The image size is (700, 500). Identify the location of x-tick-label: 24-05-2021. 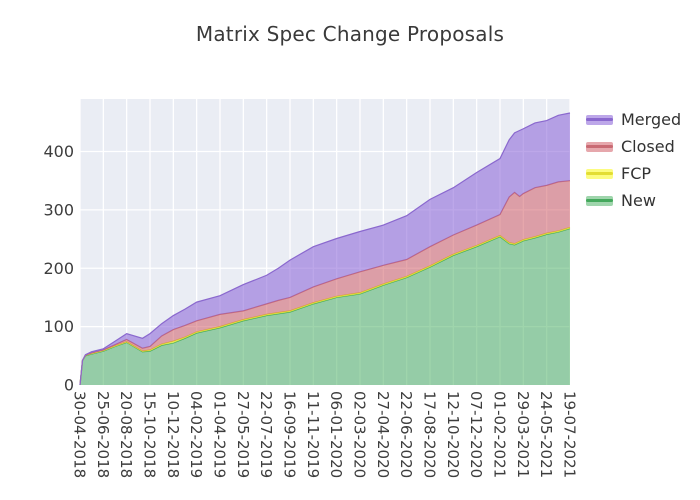
(546, 434).